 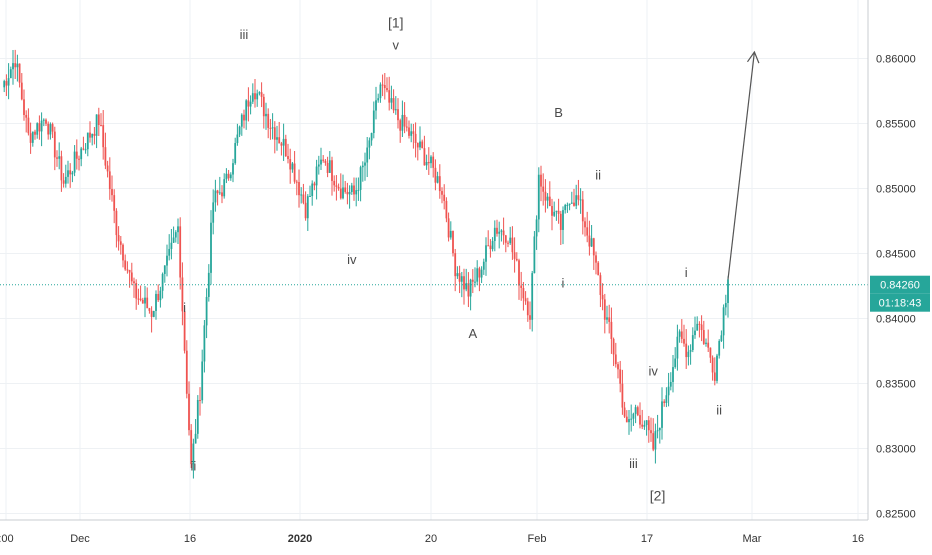 What do you see at coordinates (558, 112) in the screenshot?
I see `wave-label: B` at bounding box center [558, 112].